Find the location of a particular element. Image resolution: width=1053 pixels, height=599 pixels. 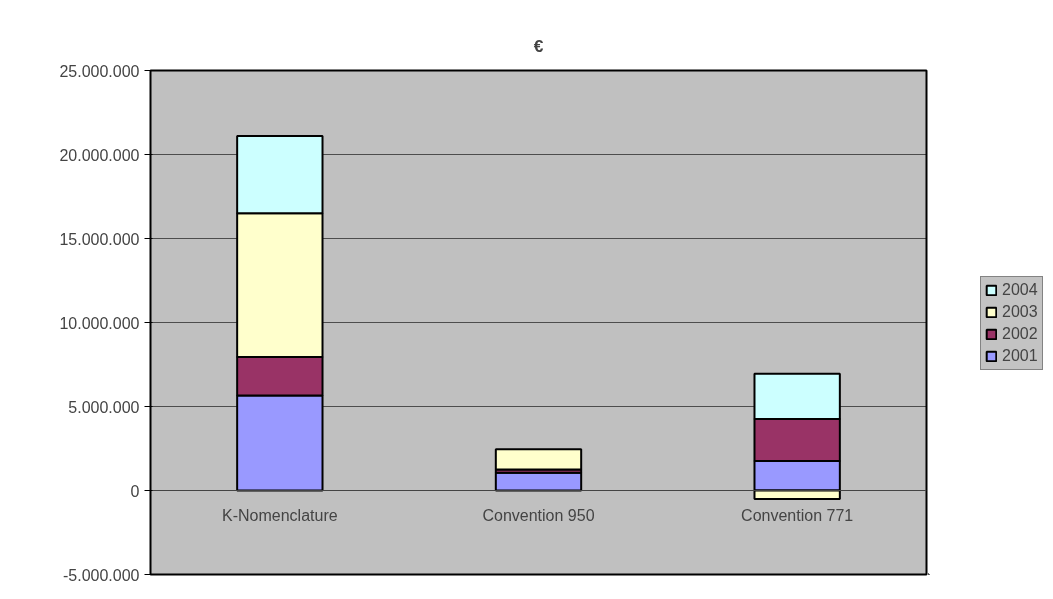

legend-label: 2002 is located at coordinates (1020, 334).